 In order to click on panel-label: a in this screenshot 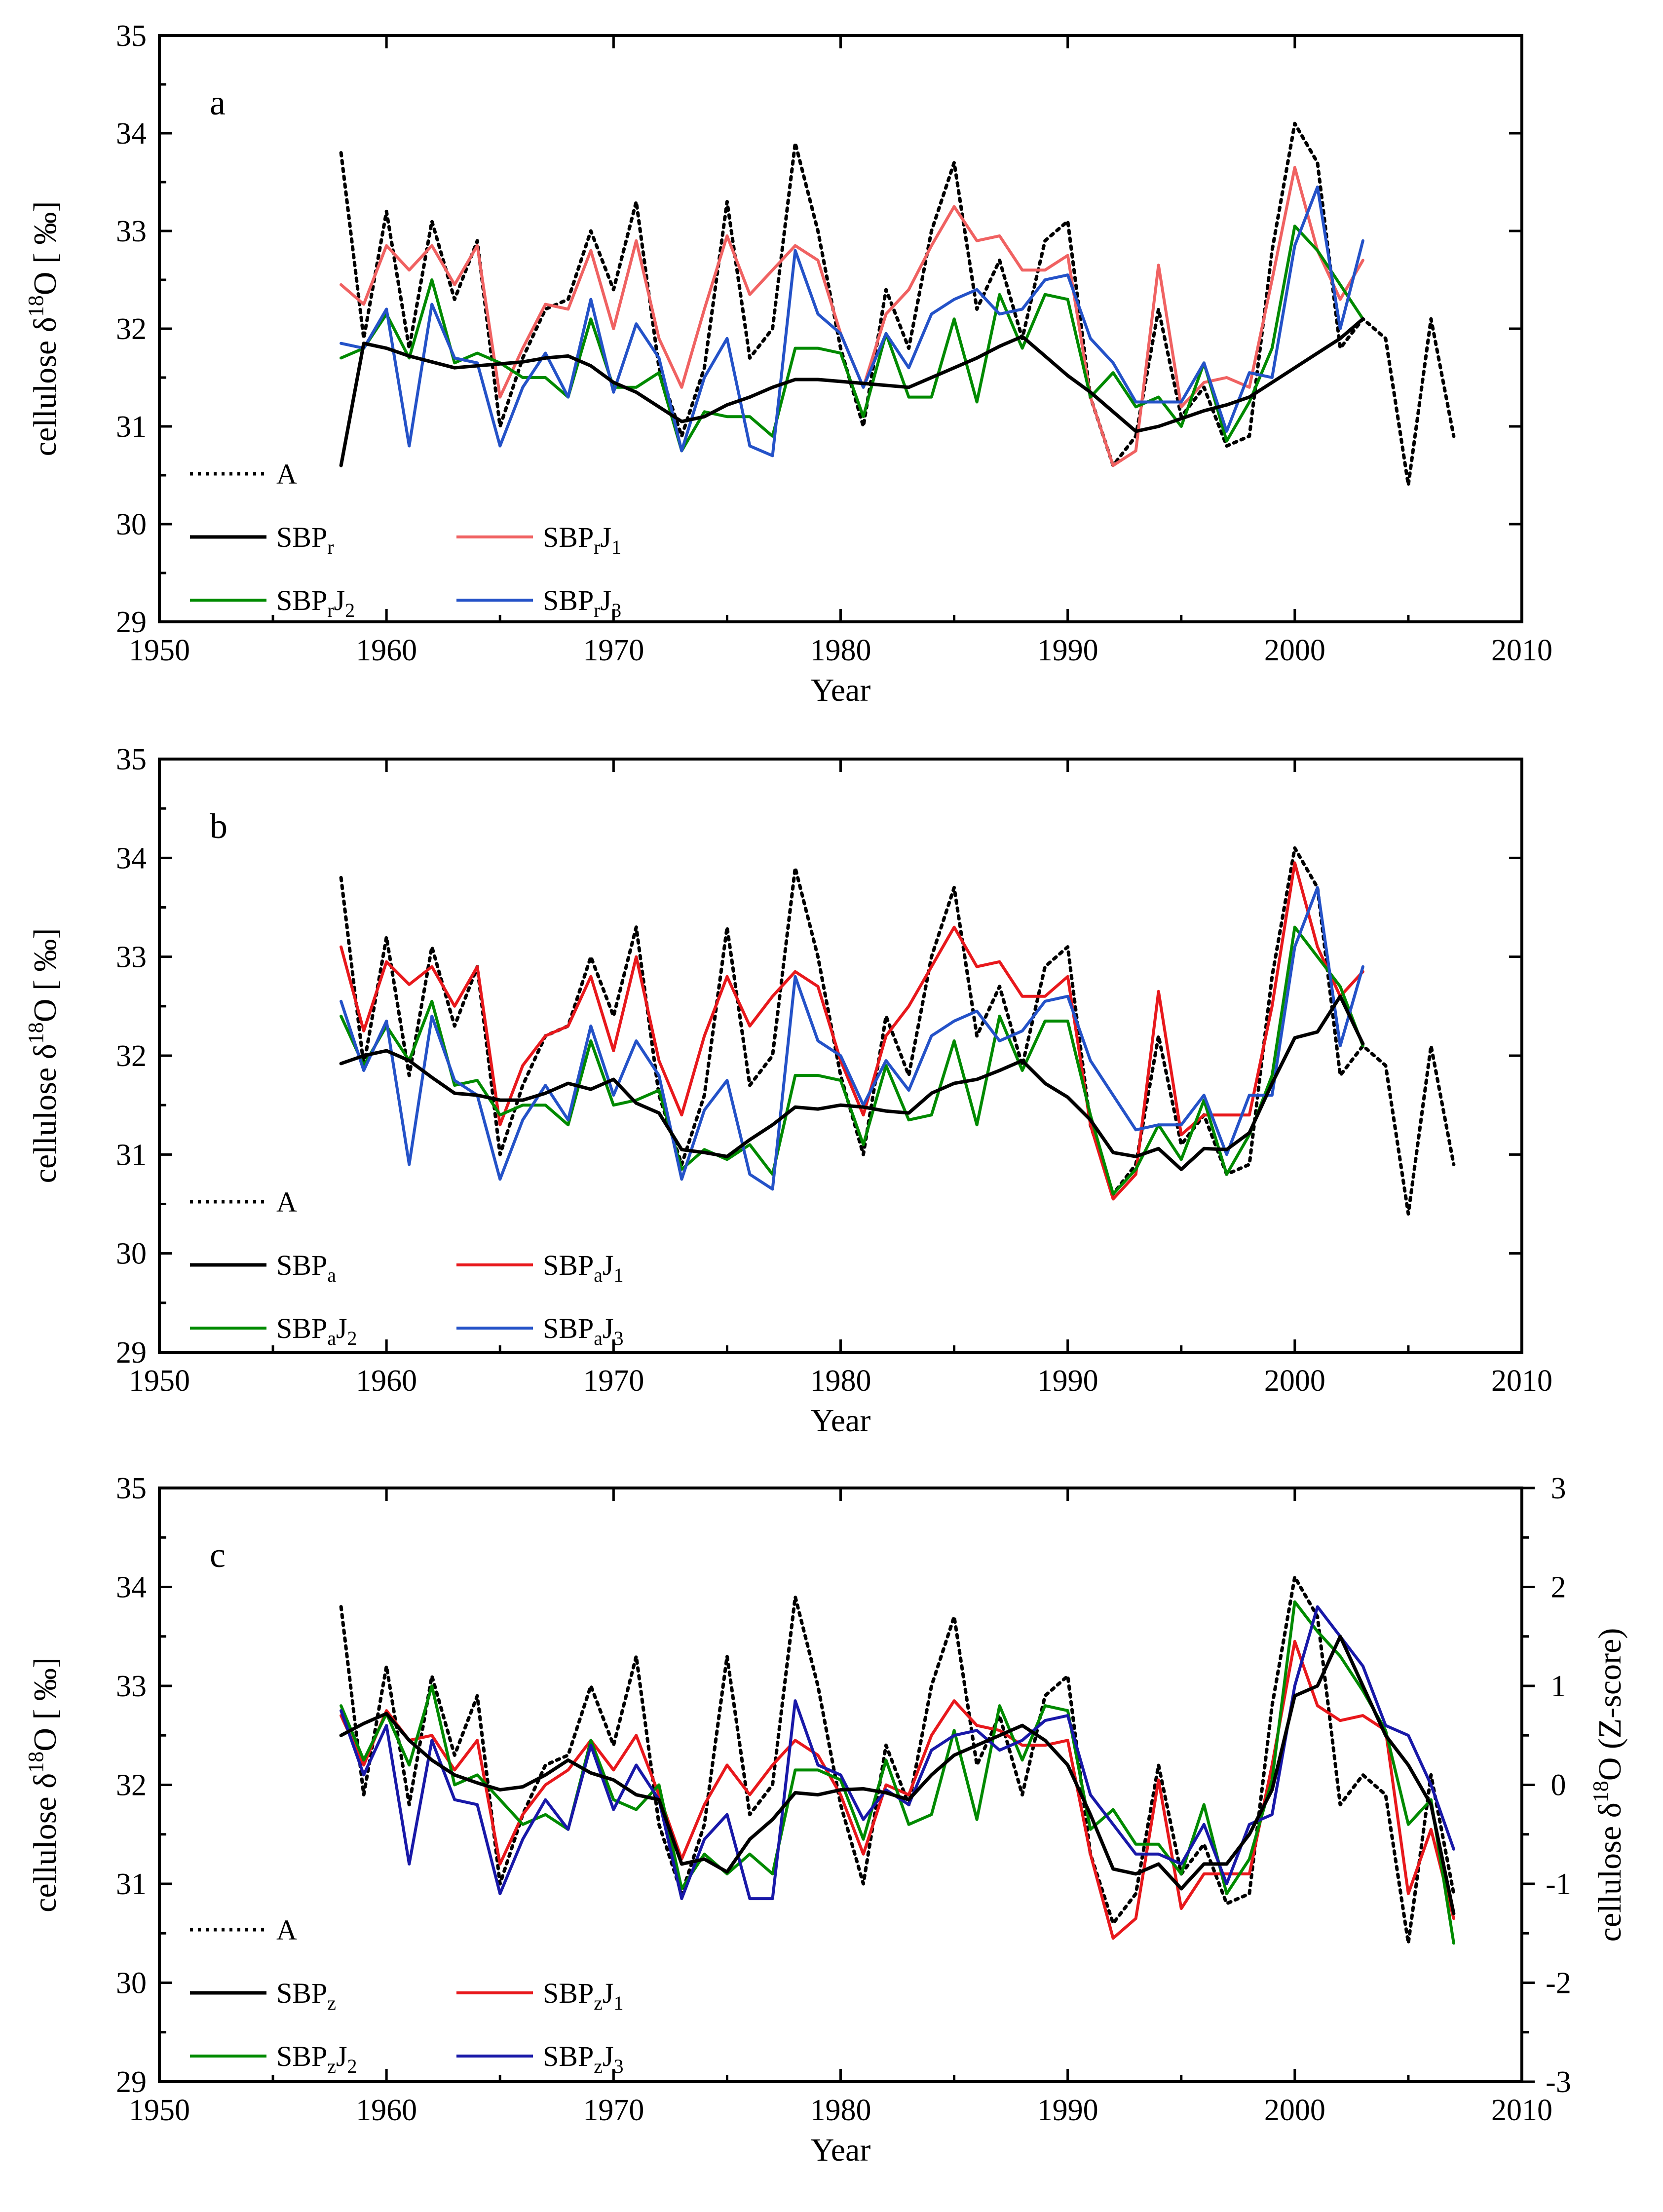, I will do `click(218, 102)`.